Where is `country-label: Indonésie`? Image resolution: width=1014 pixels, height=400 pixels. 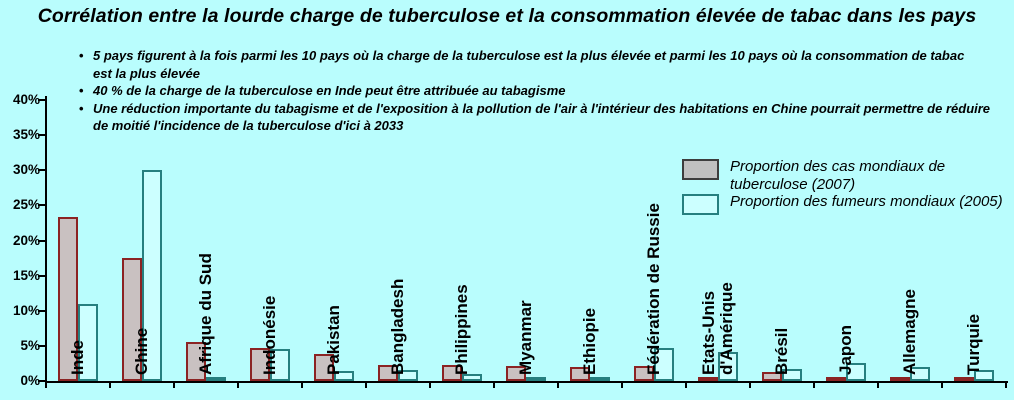 country-label: Indonésie is located at coordinates (269, 335).